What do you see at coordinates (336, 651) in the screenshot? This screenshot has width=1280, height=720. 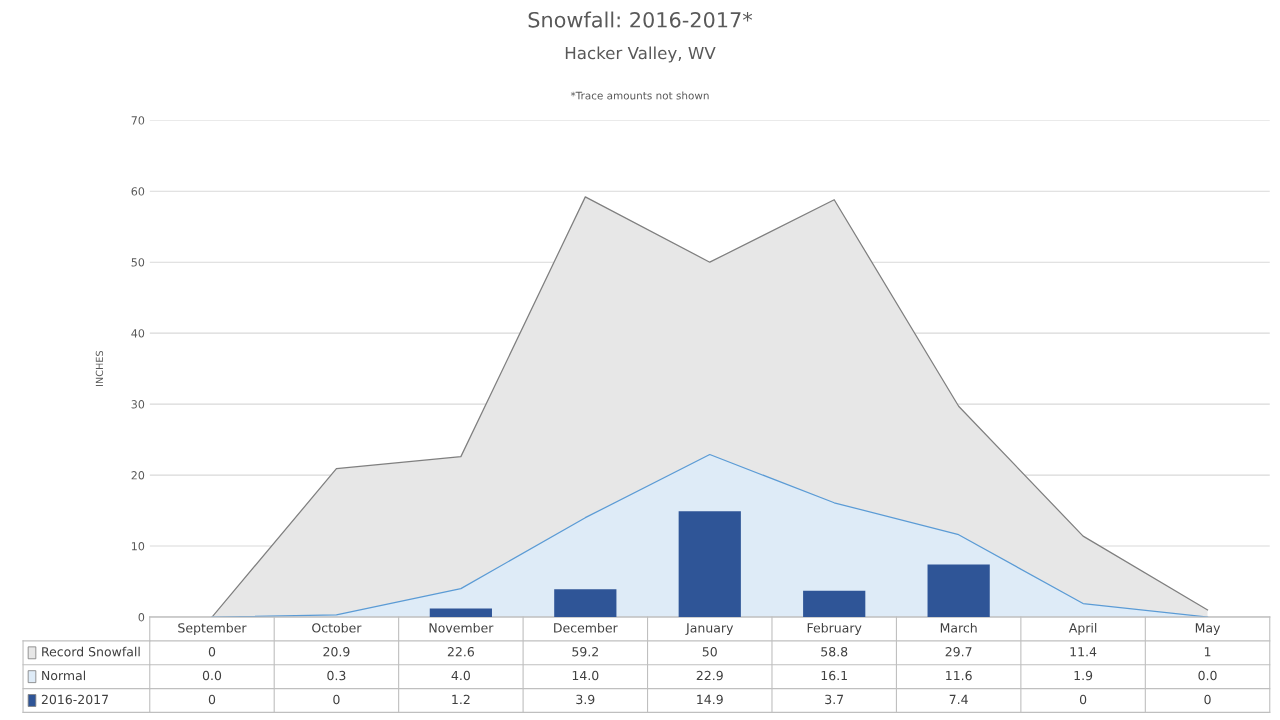 I see `data-label: 20.9` at bounding box center [336, 651].